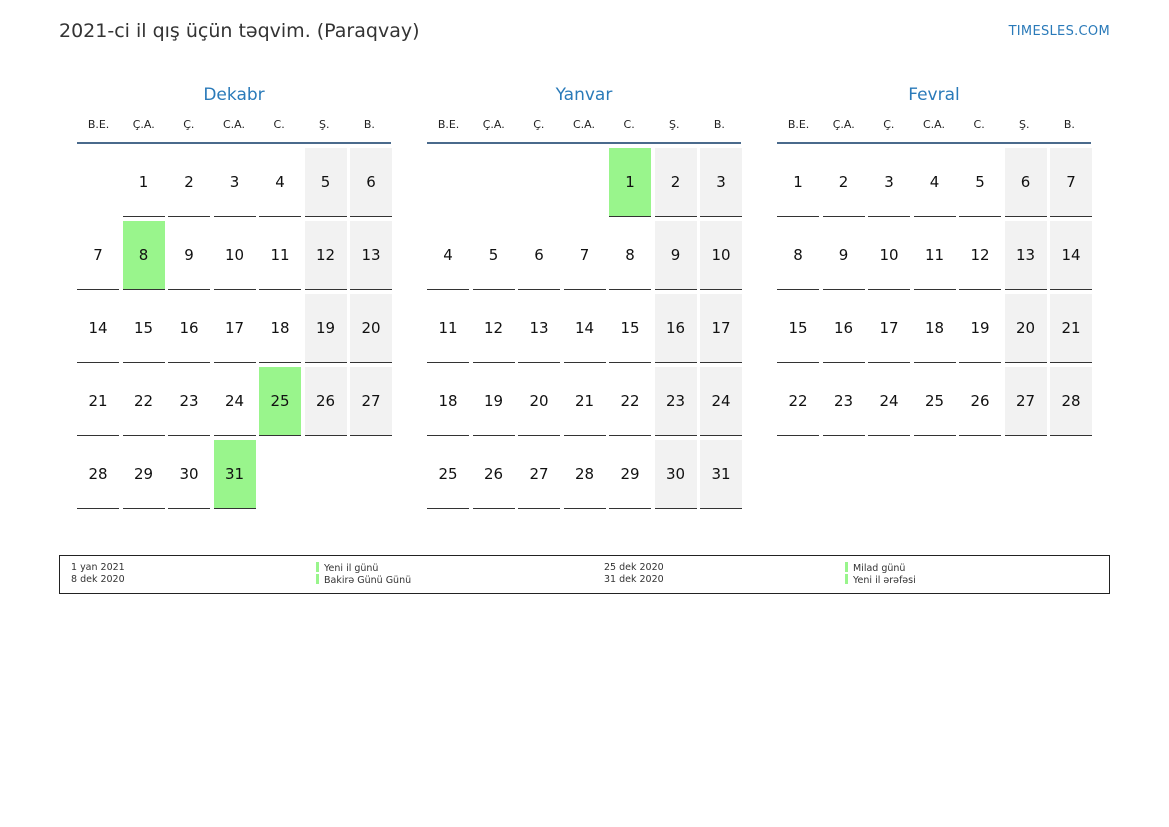 This screenshot has height=827, width=1169. Describe the element at coordinates (234, 474) in the screenshot. I see `holiday-day-cell: 31` at that location.